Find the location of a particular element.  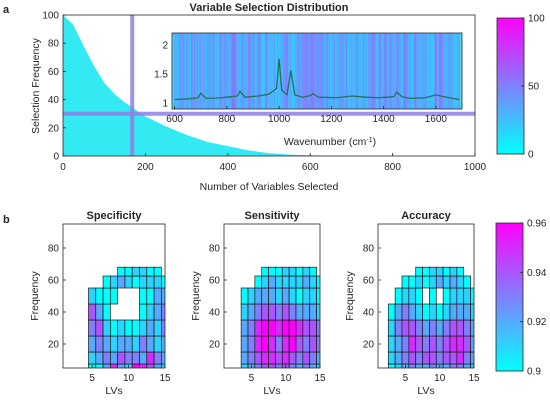

heatmap-ytick-label: 80 is located at coordinates (369, 249).